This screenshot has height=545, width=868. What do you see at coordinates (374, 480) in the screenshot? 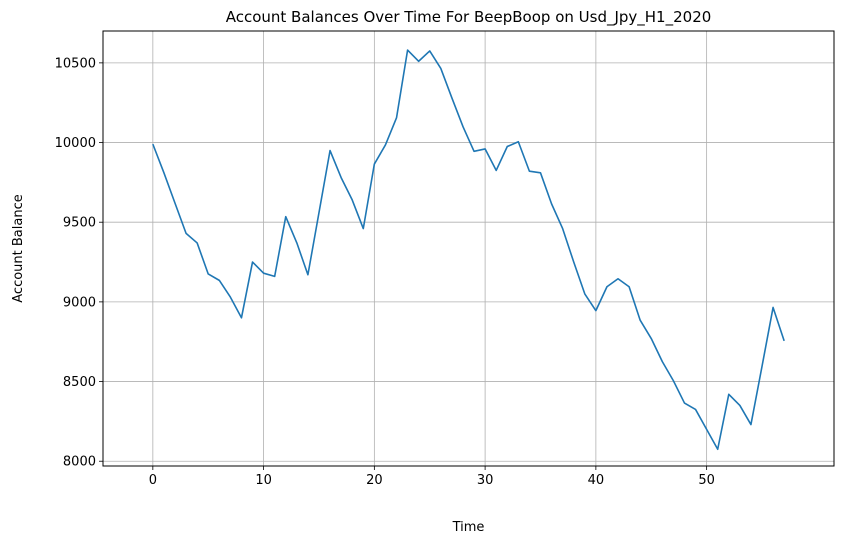
I see `x-tick-label: 20` at bounding box center [374, 480].